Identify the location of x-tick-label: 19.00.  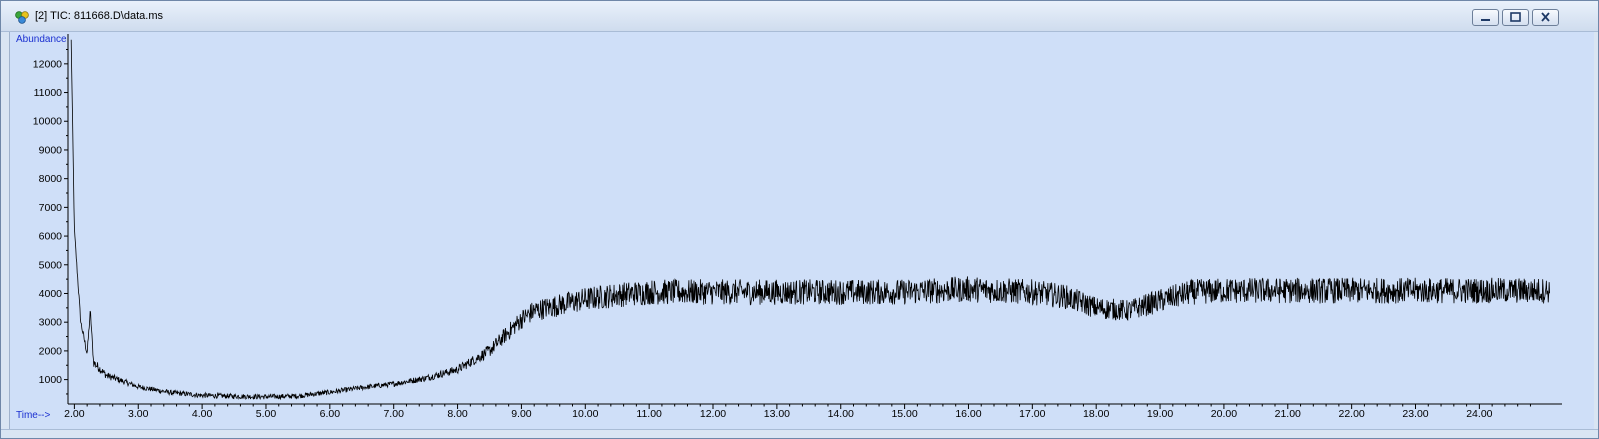
(1160, 414).